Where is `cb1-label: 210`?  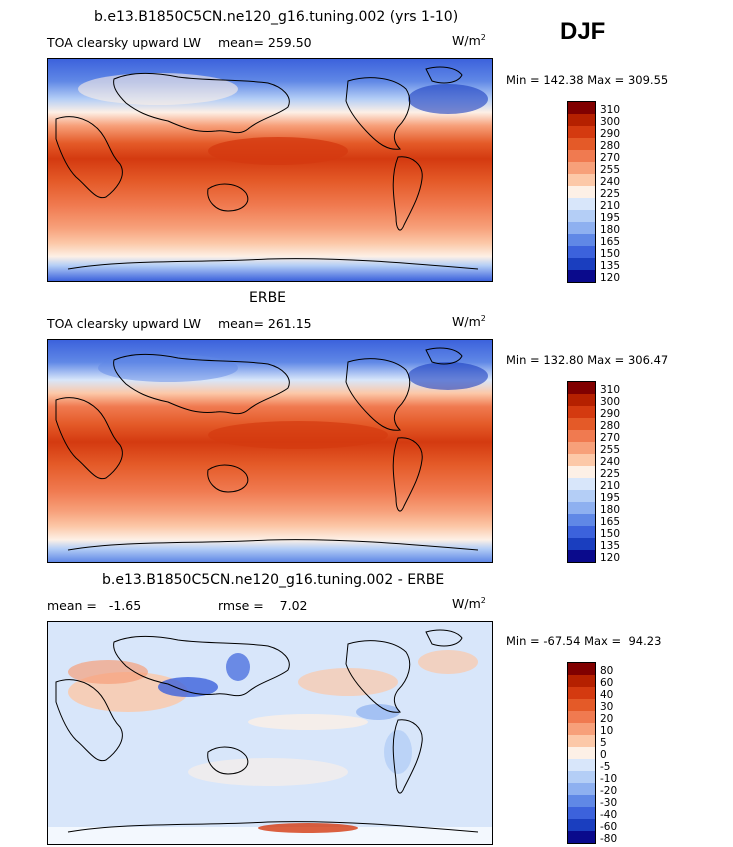
cb1-label: 210 is located at coordinates (610, 206).